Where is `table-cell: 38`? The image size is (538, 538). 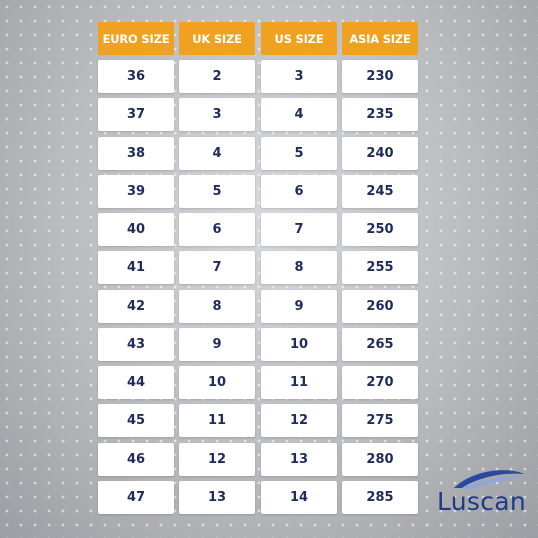
table-cell: 38 is located at coordinates (136, 153).